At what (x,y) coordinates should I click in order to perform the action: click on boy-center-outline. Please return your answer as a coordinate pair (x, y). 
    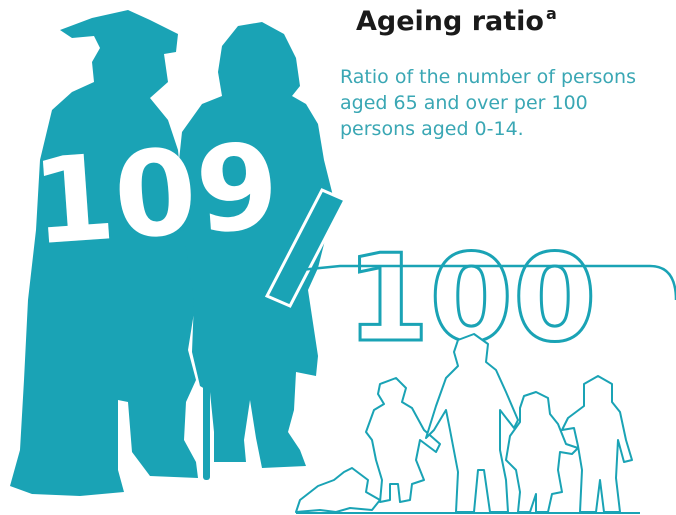
    Looking at the image, I should click on (472, 423).